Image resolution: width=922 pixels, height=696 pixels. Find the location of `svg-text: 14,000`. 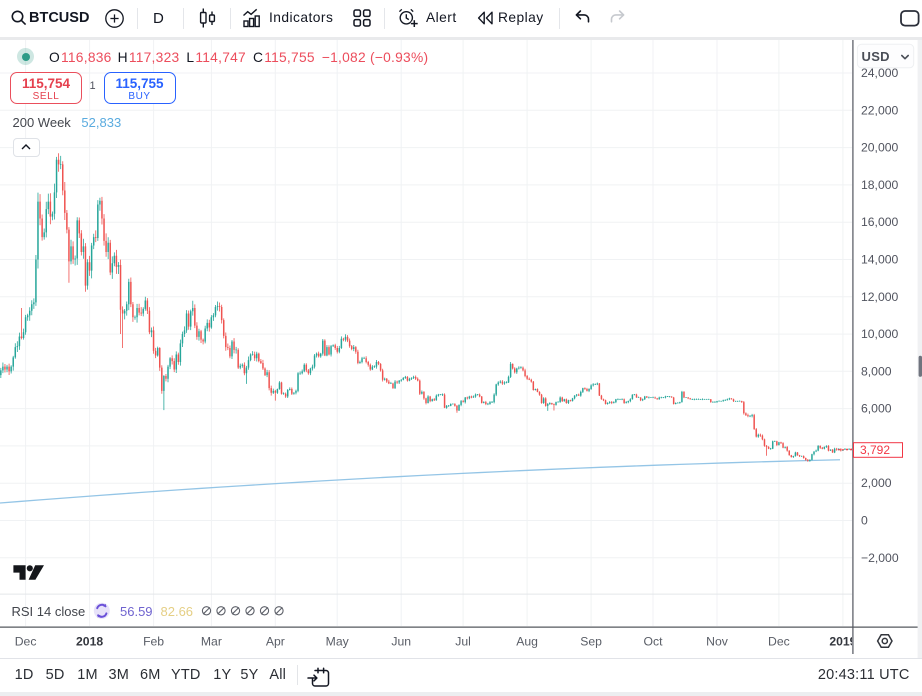

svg-text: 14,000 is located at coordinates (879, 260).